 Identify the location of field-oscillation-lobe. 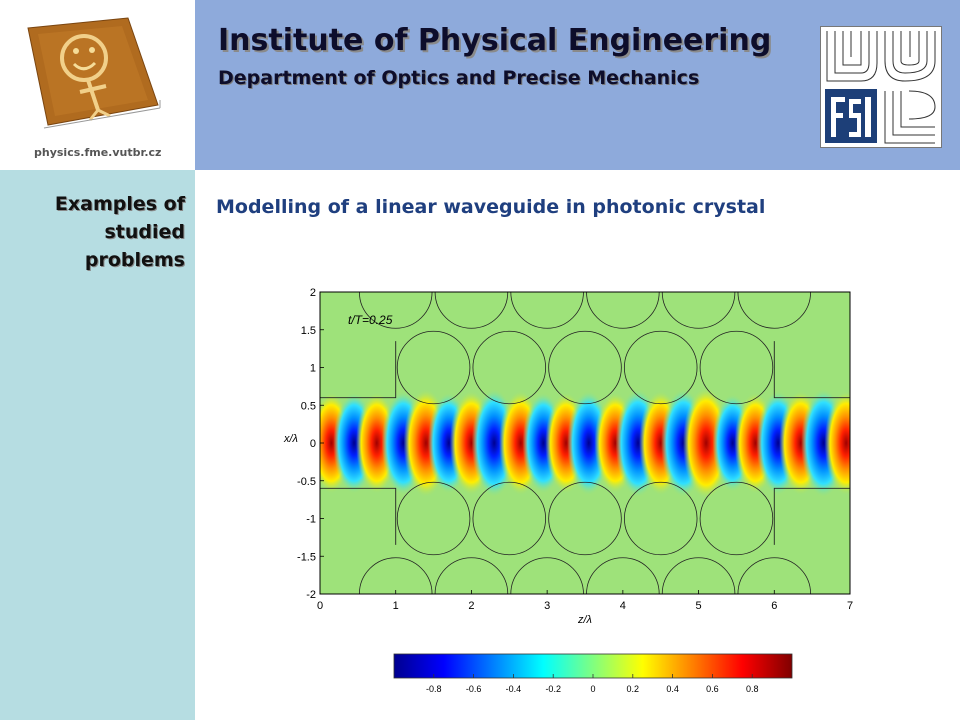
(837, 443).